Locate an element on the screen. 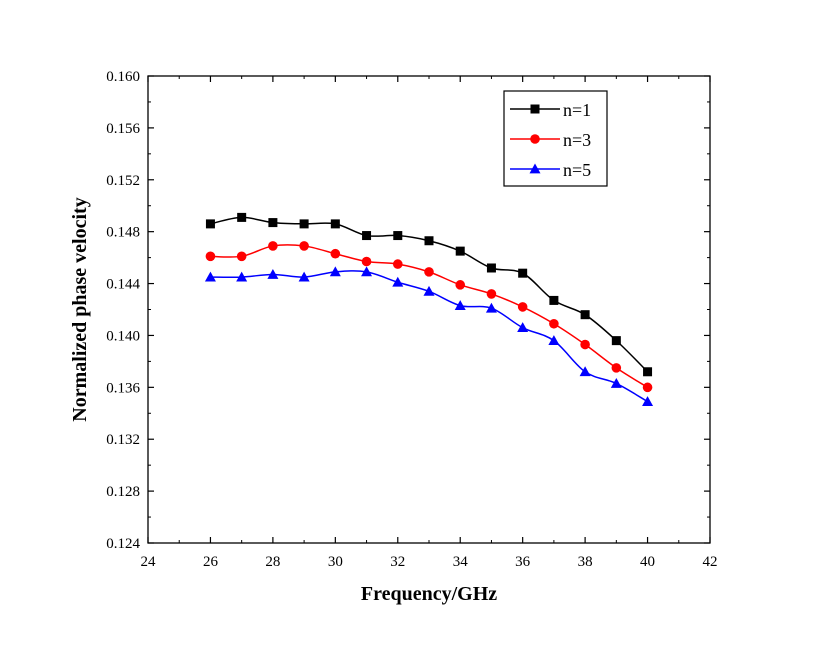 The image size is (832, 653). y-tick-label: 0.148 is located at coordinates (123, 233).